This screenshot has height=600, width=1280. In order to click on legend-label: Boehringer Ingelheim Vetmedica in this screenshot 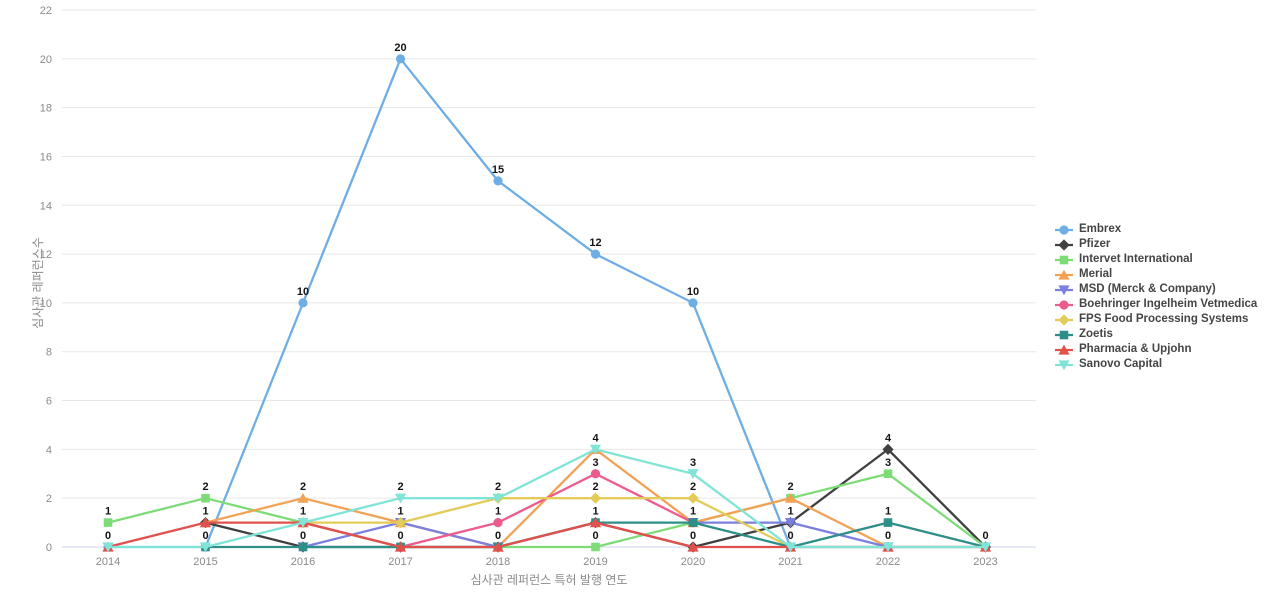, I will do `click(1168, 304)`.